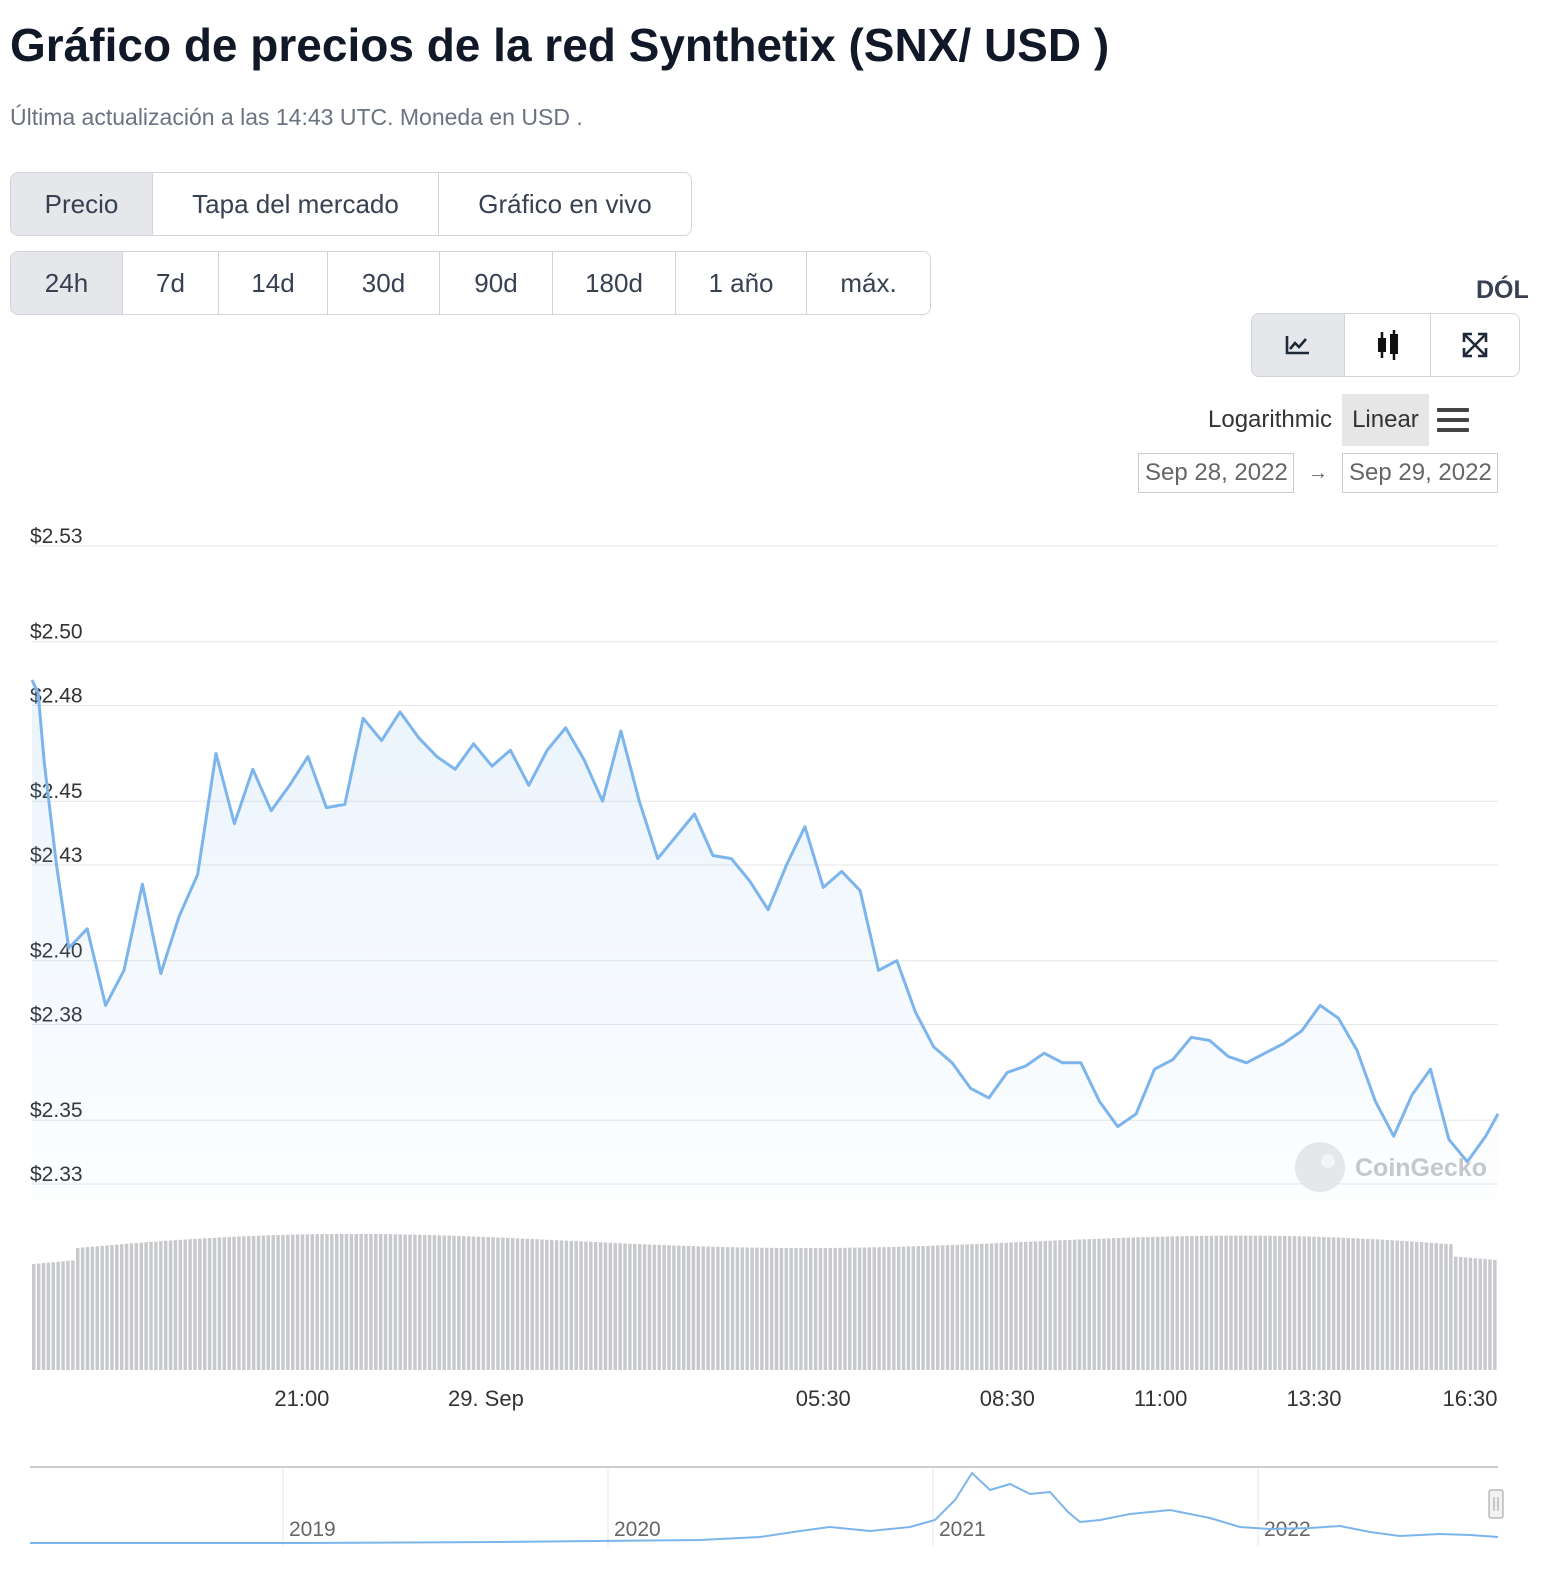 The width and height of the screenshot is (1552, 1592). I want to click on range-90d-button: 90d, so click(496, 283).